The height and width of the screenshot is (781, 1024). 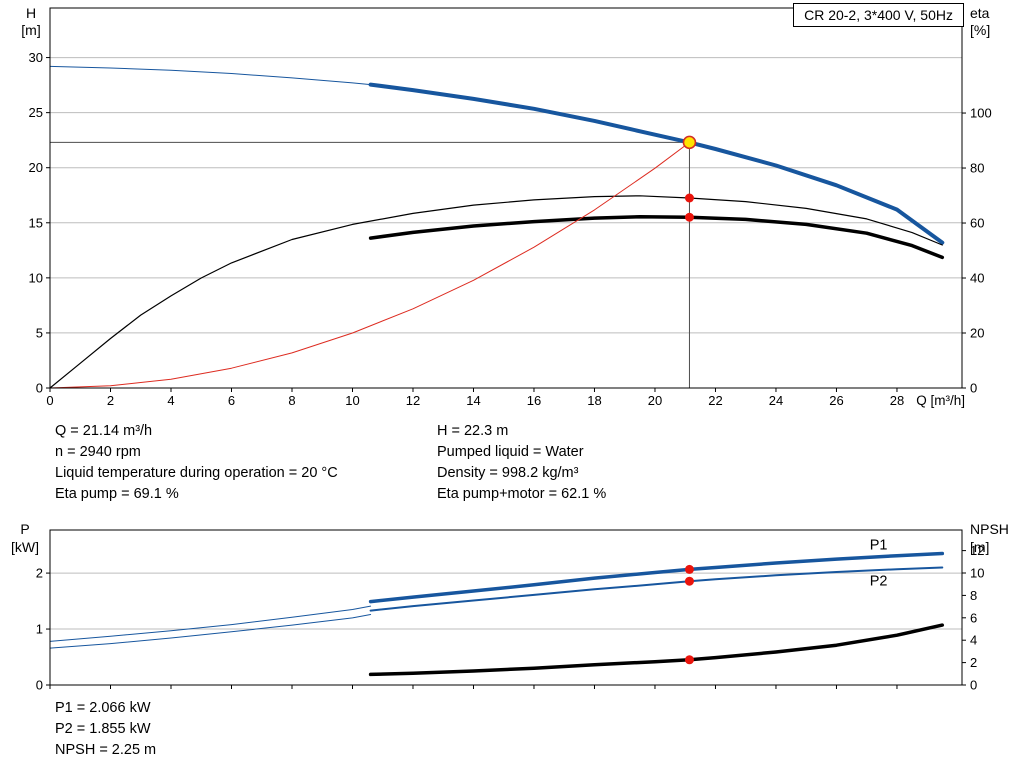 I want to click on info-eta-pump: Eta pump = 69.1 %, so click(x=117, y=494).